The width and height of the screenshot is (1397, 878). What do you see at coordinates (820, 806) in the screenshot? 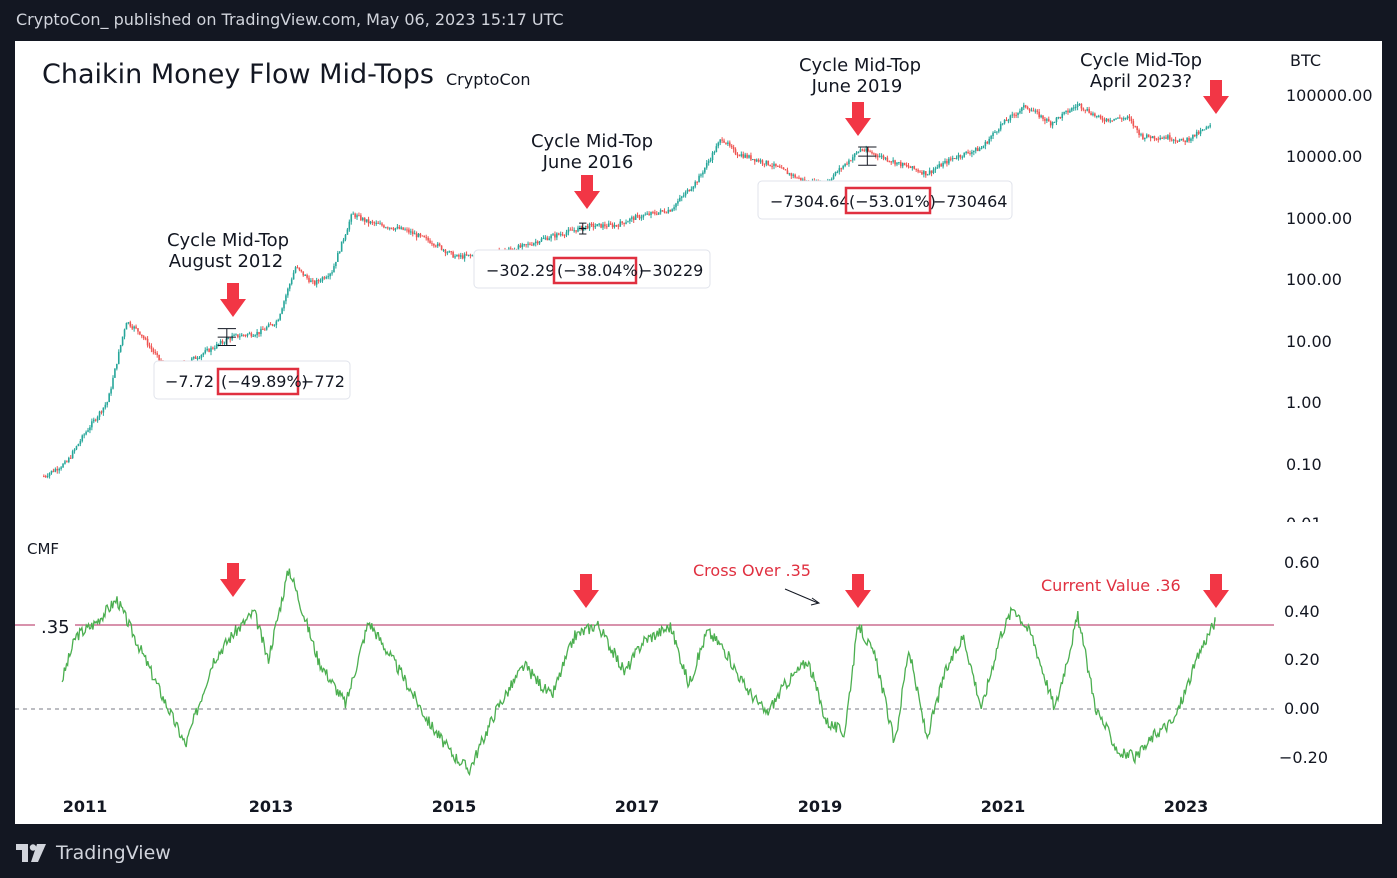
I see `x-tick: 2019` at bounding box center [820, 806].